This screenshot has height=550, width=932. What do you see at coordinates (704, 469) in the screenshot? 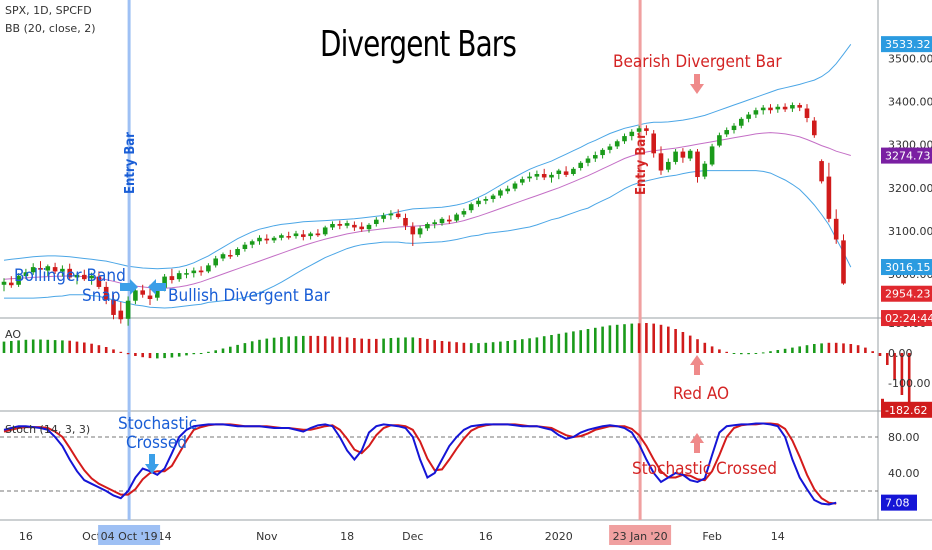
I see `stochastic-crossed-label: Stochastic Crossed` at bounding box center [704, 469].